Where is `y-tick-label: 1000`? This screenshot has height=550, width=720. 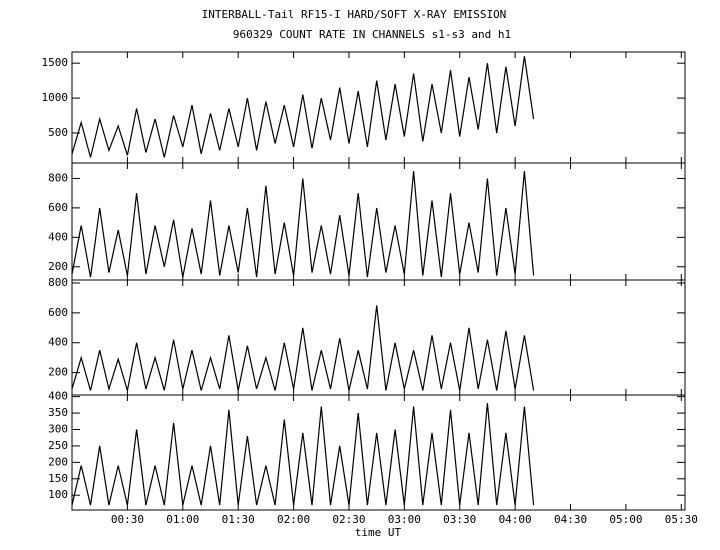 y-tick-label: 1000 is located at coordinates (55, 97).